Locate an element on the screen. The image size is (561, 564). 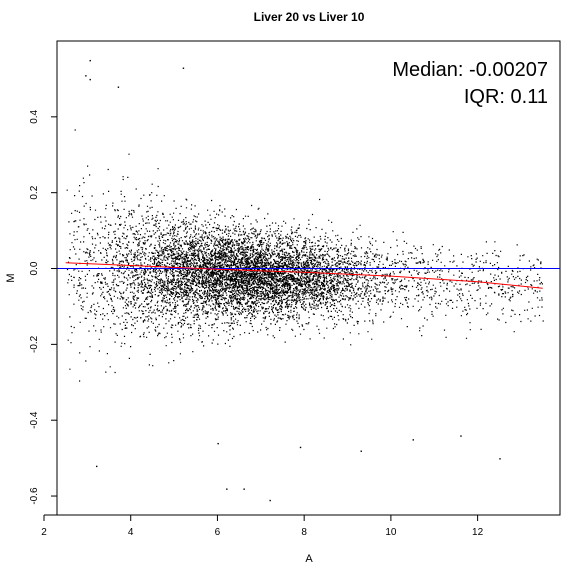
x-axis-label: A is located at coordinates (309, 558).